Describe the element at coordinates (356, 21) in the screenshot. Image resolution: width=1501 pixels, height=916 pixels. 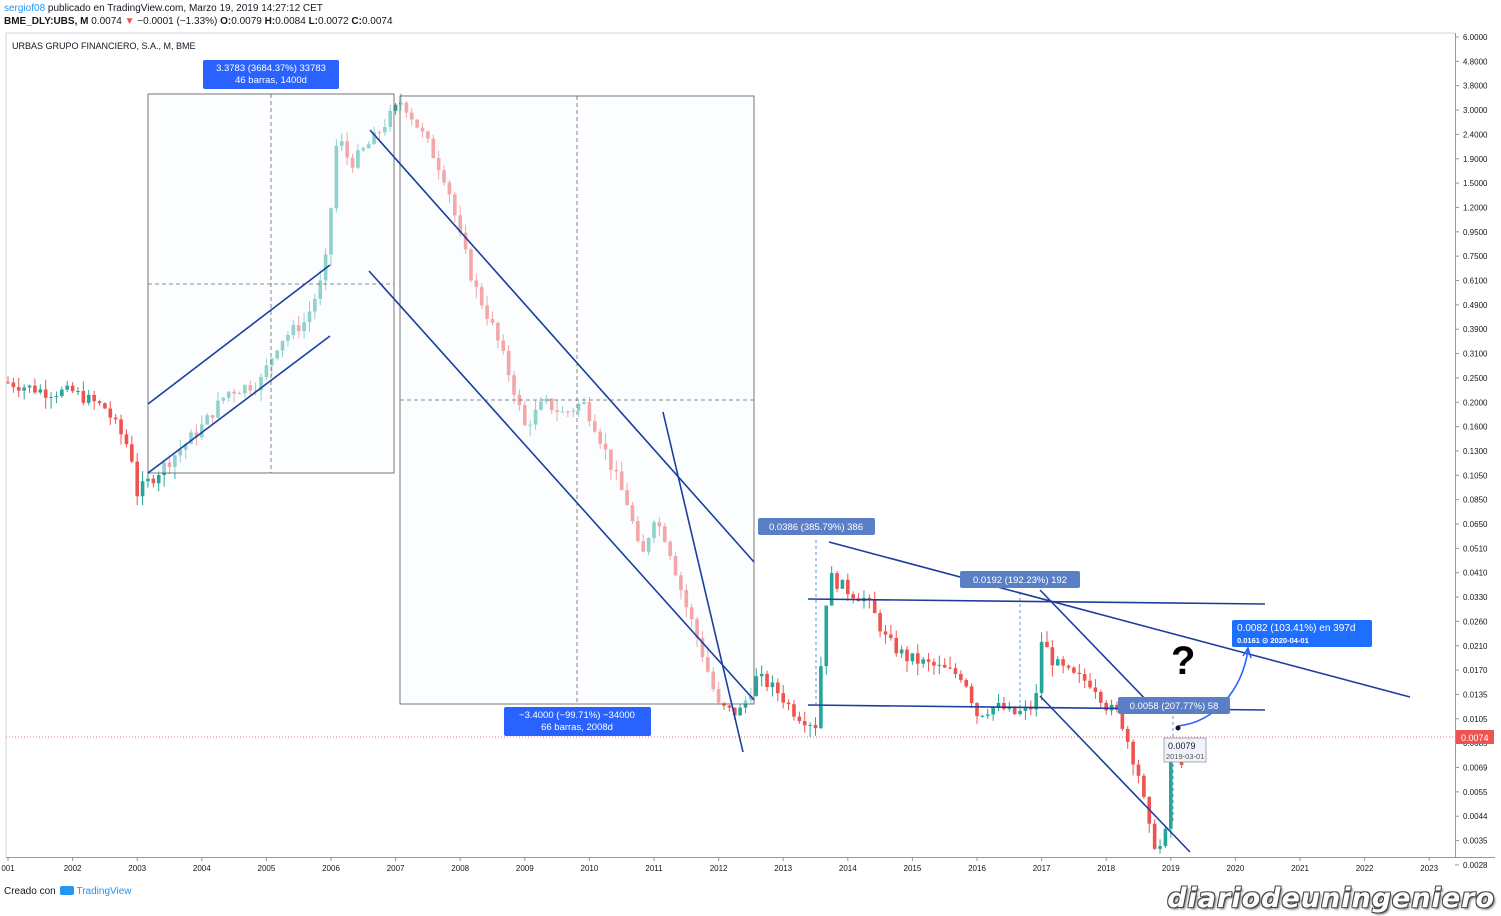
I see `close-label: C:` at that location.